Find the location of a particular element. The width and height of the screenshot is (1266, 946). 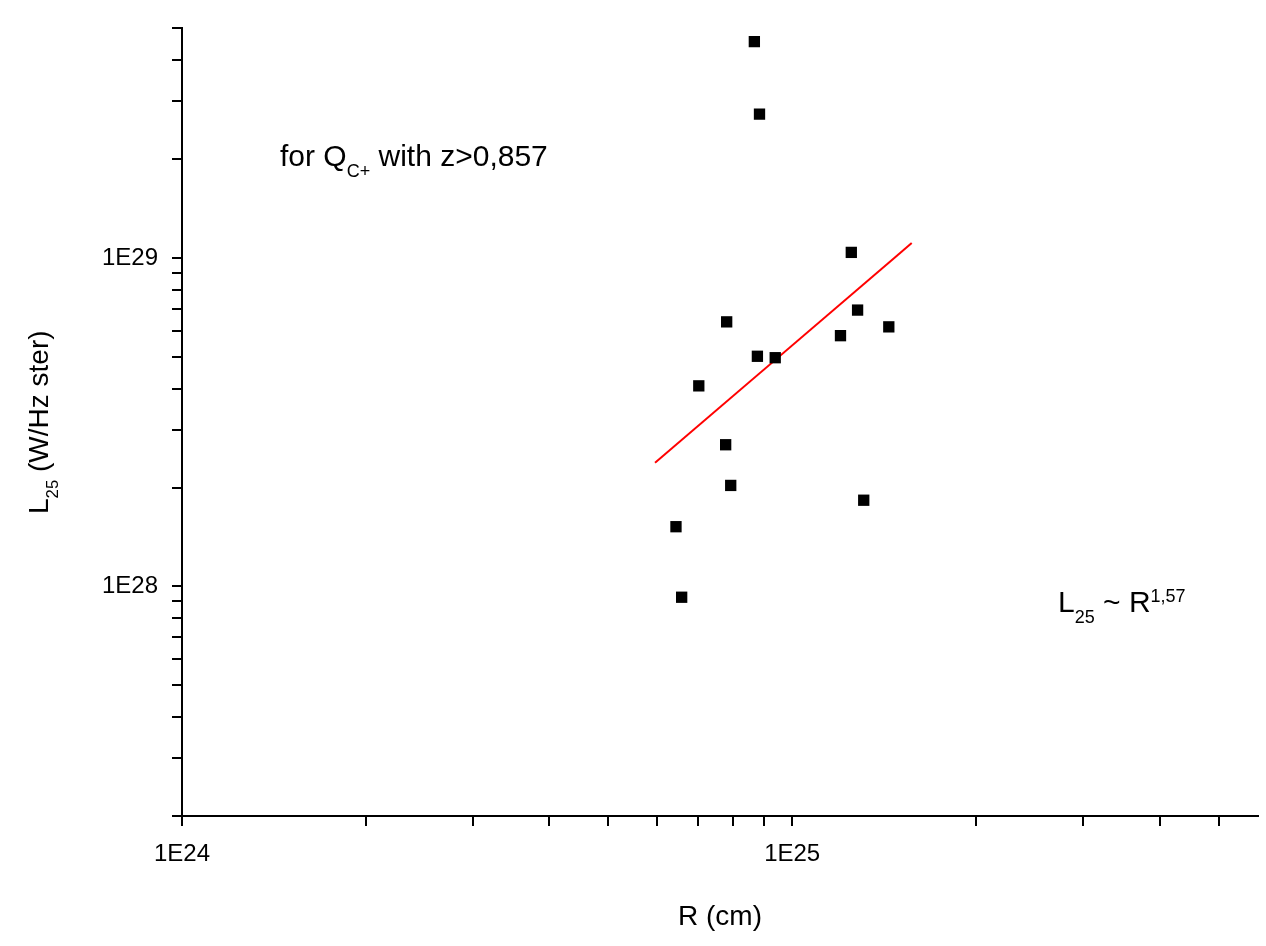

x-tick-label: 1E25 is located at coordinates (792, 853).